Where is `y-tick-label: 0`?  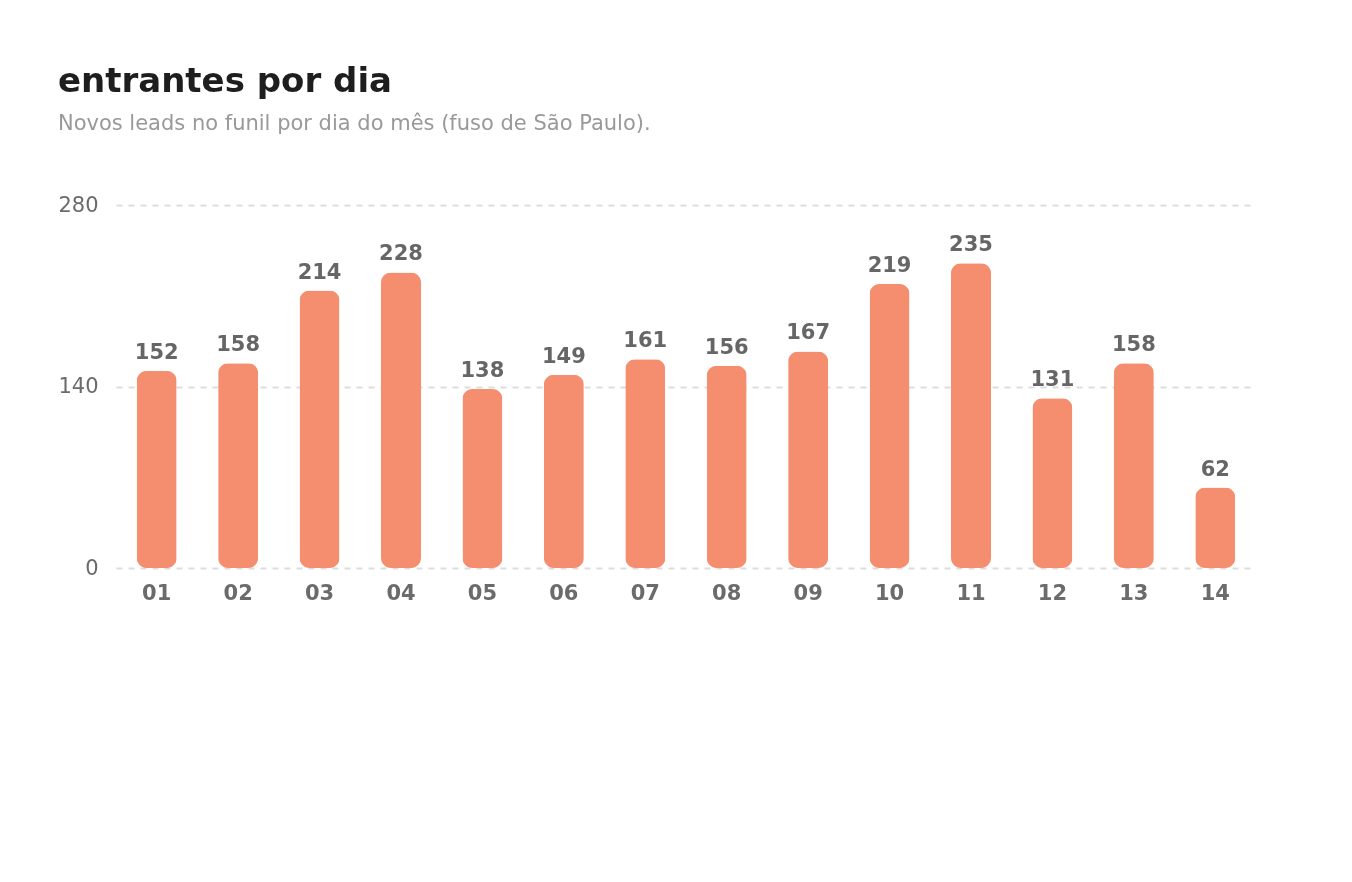 y-tick-label: 0 is located at coordinates (92, 567).